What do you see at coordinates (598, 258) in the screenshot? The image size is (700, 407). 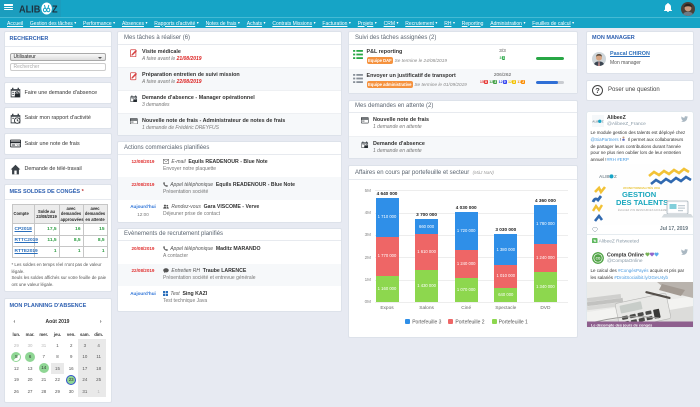 I see `svg-text: CO` at bounding box center [598, 258].